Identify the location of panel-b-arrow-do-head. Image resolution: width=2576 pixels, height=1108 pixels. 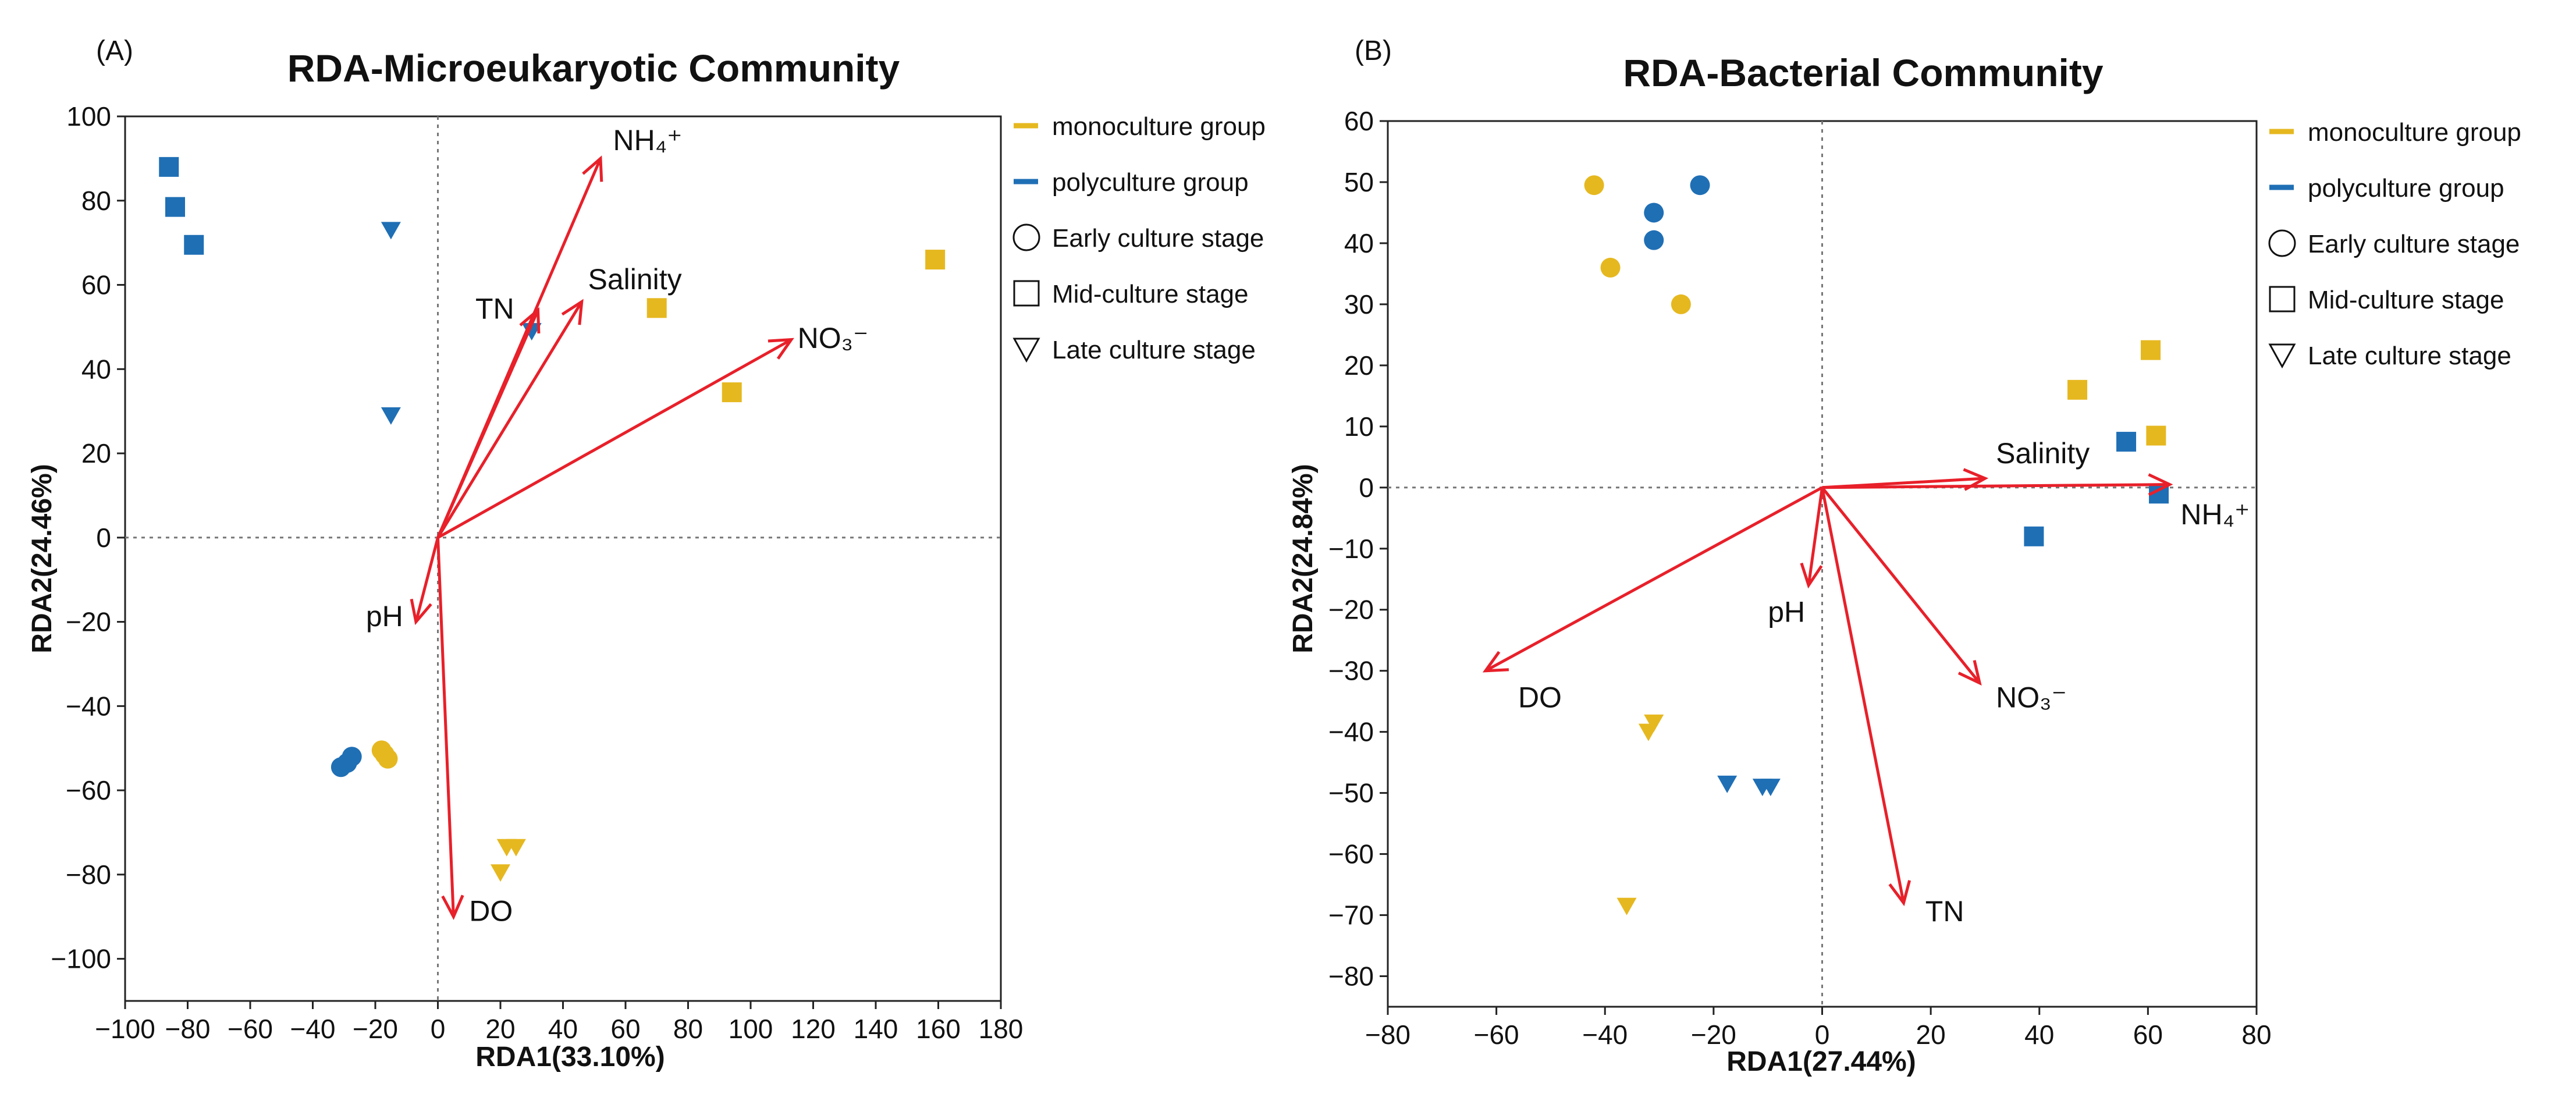
(1496, 662).